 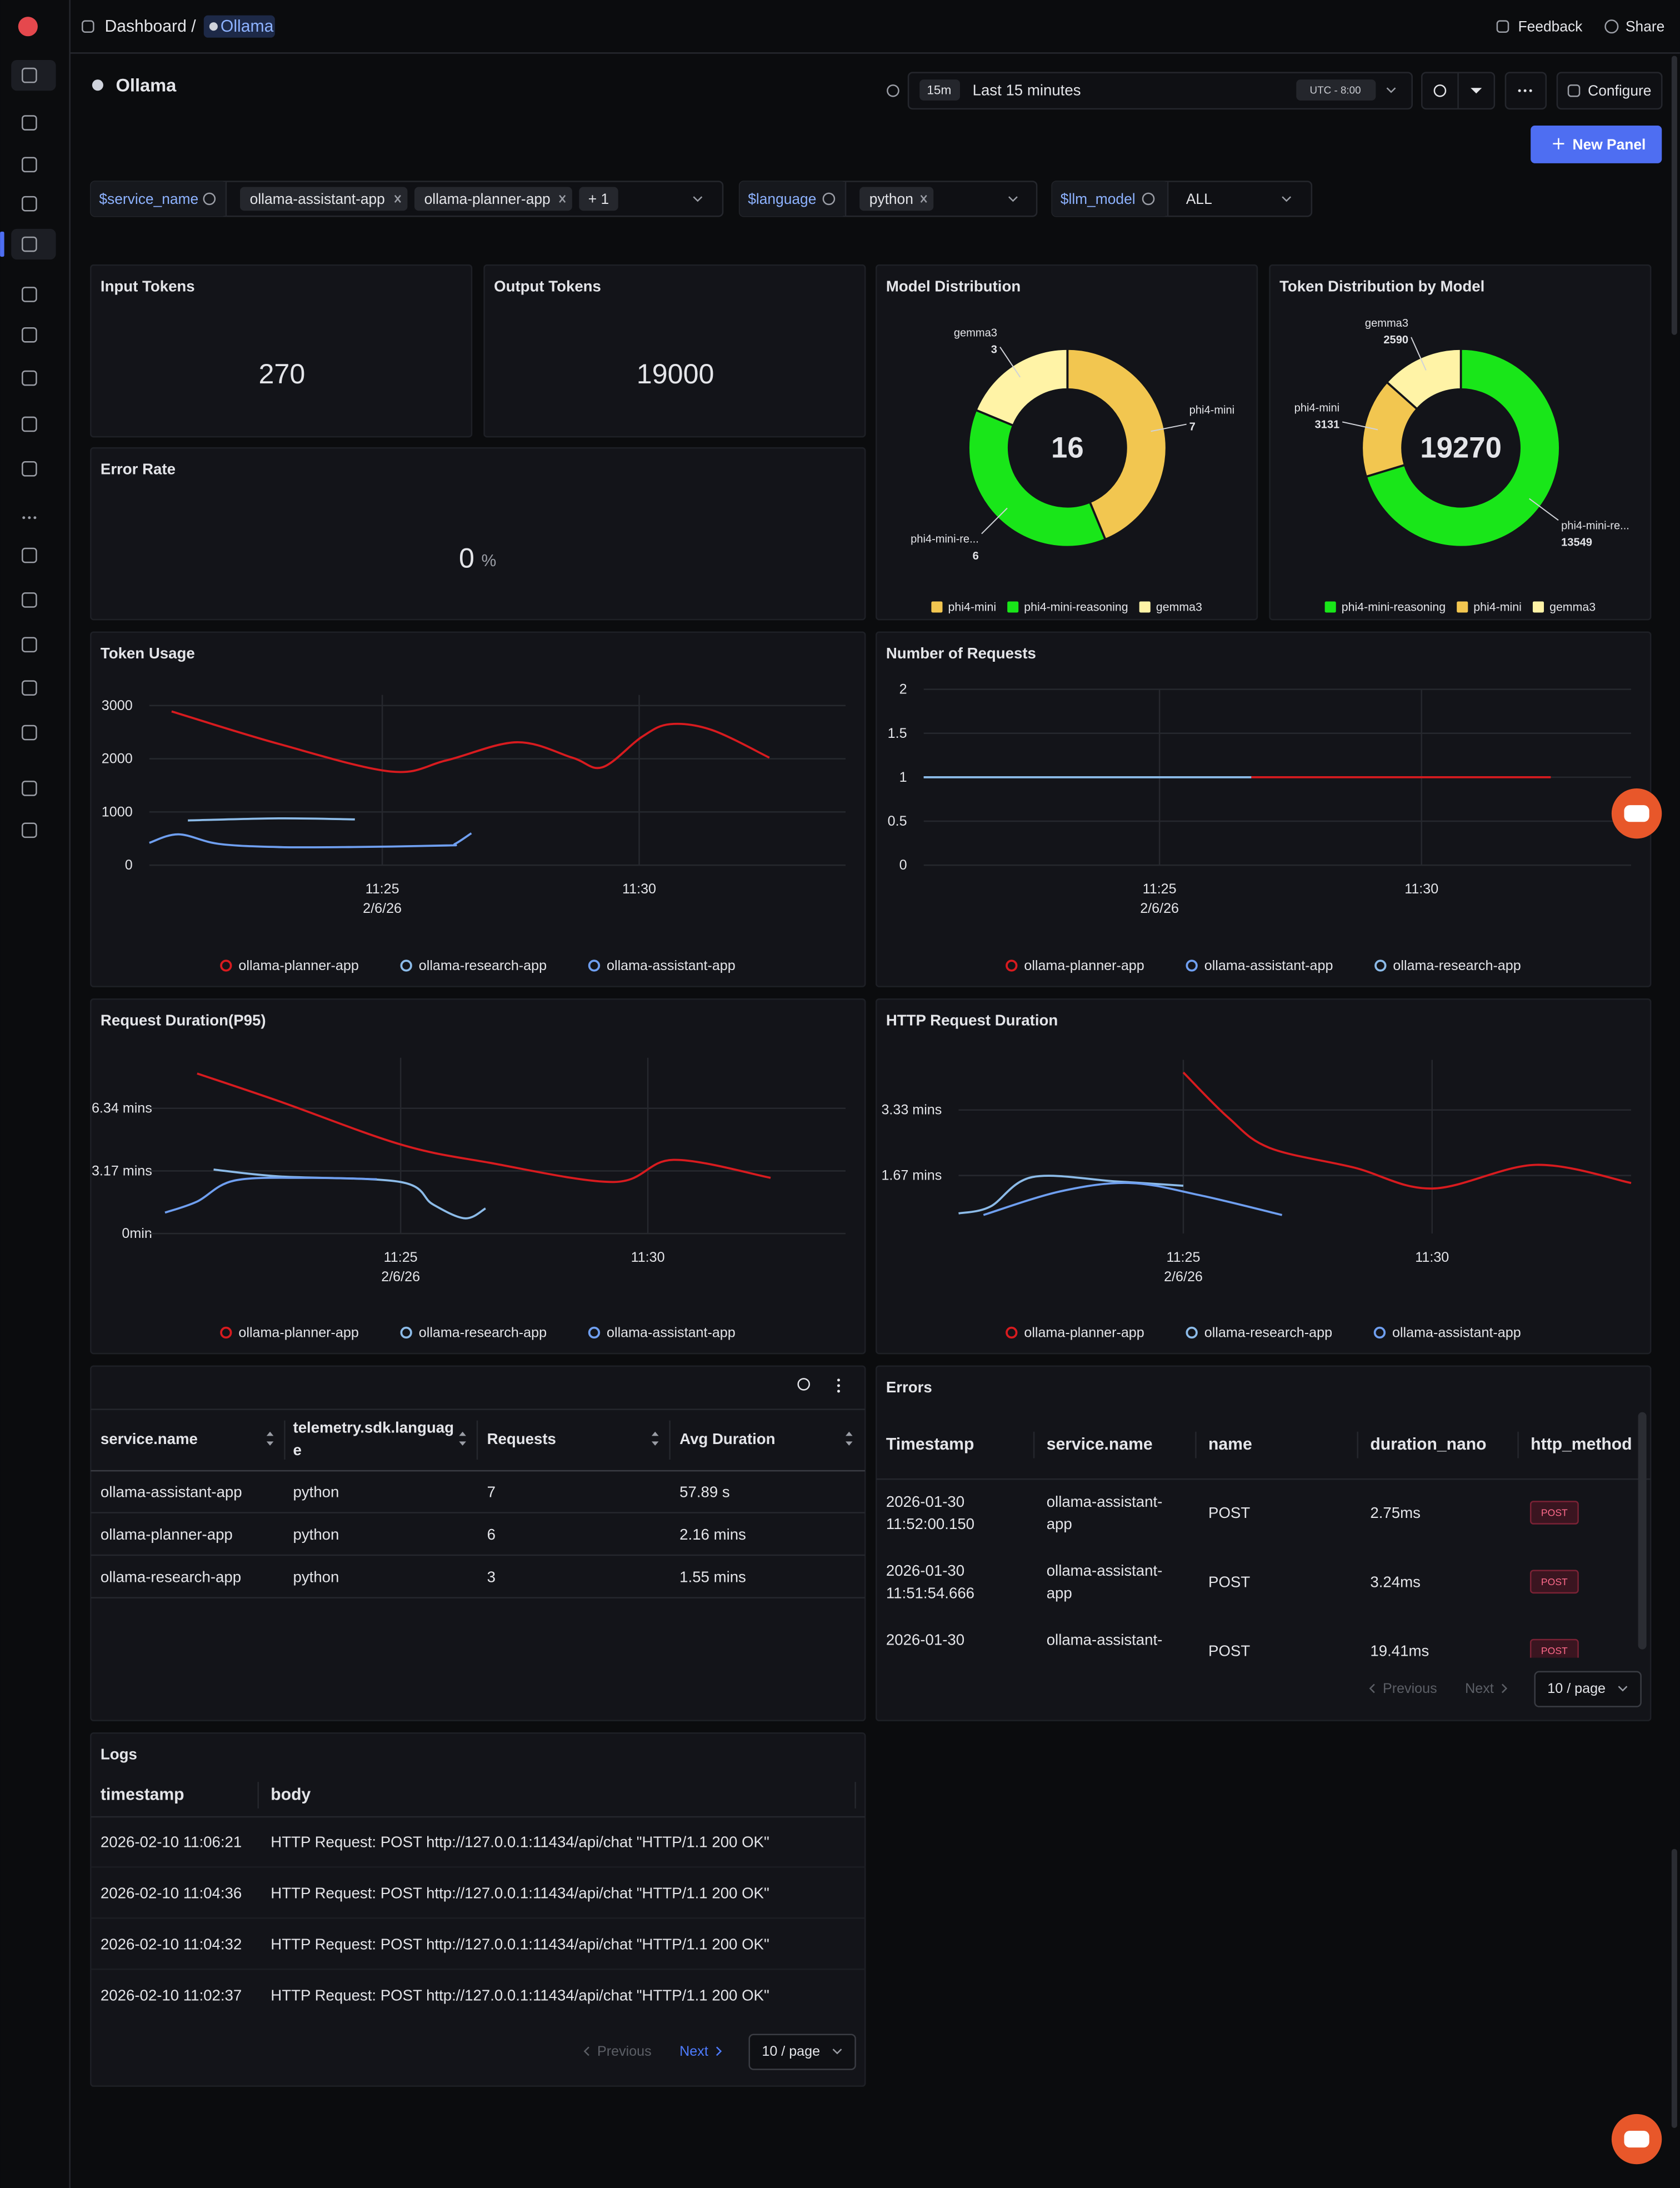 What do you see at coordinates (1160, 91) in the screenshot?
I see `time-picker` at bounding box center [1160, 91].